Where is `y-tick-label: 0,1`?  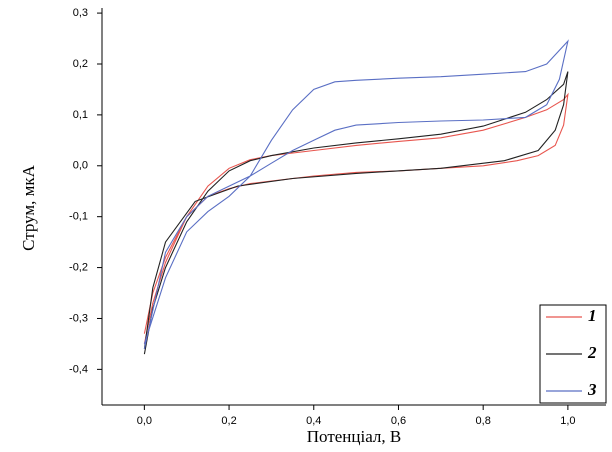
y-tick-label: 0,1 is located at coordinates (80, 115).